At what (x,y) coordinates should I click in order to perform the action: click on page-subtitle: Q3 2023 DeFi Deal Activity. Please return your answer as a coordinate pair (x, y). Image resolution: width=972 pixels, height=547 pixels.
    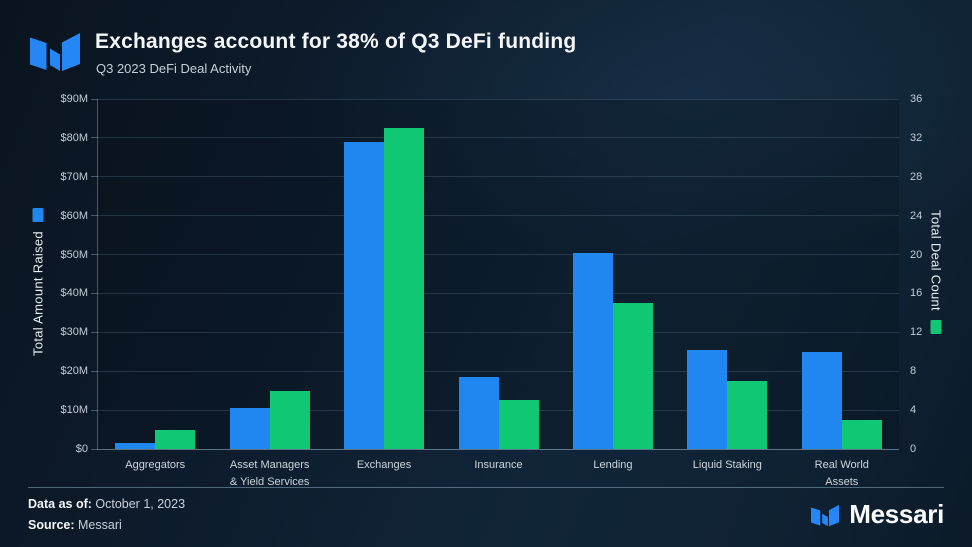
    Looking at the image, I should click on (174, 68).